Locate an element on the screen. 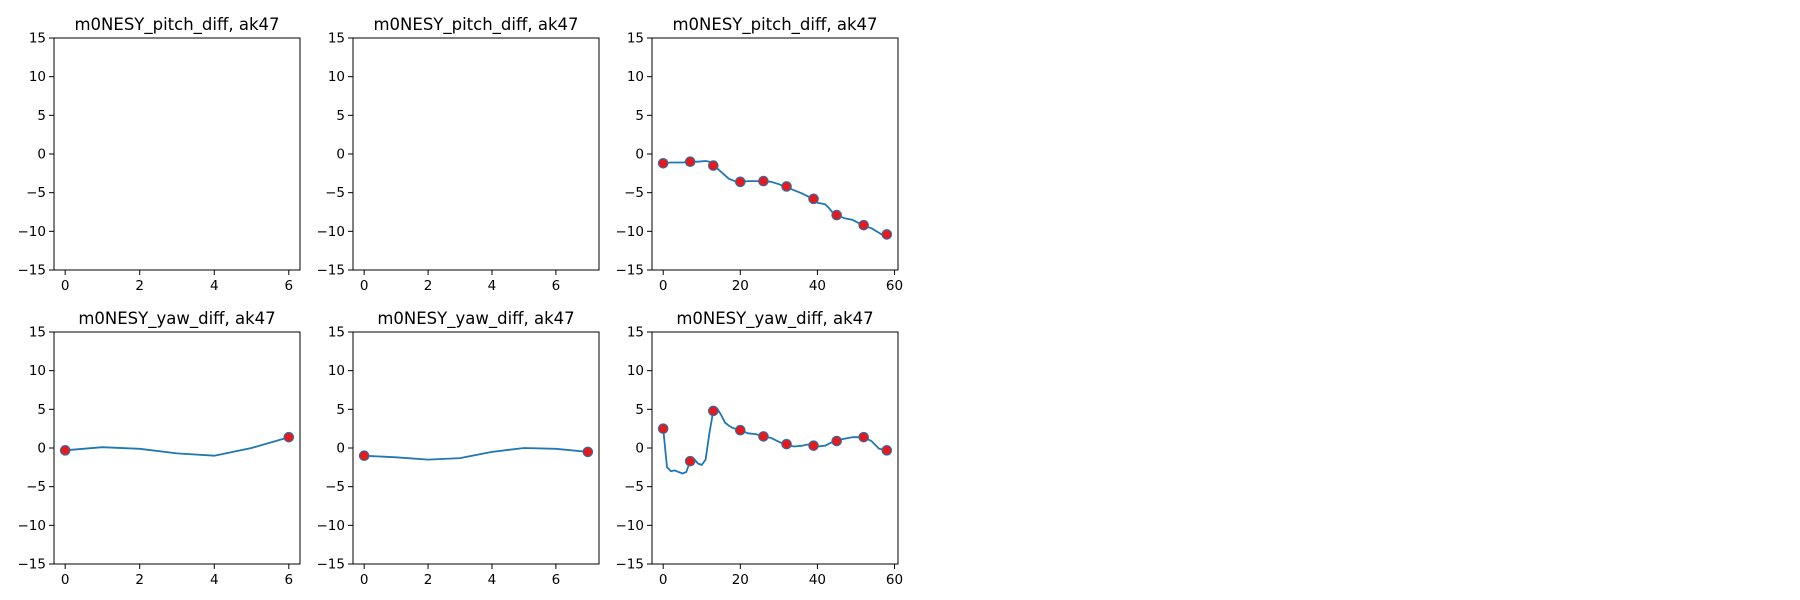  chart-panel-5: m0NESY_yaw_diff, ak47 15 10 5 0 −5 −10 −15 0 2 4 6 is located at coordinates (458, 448).